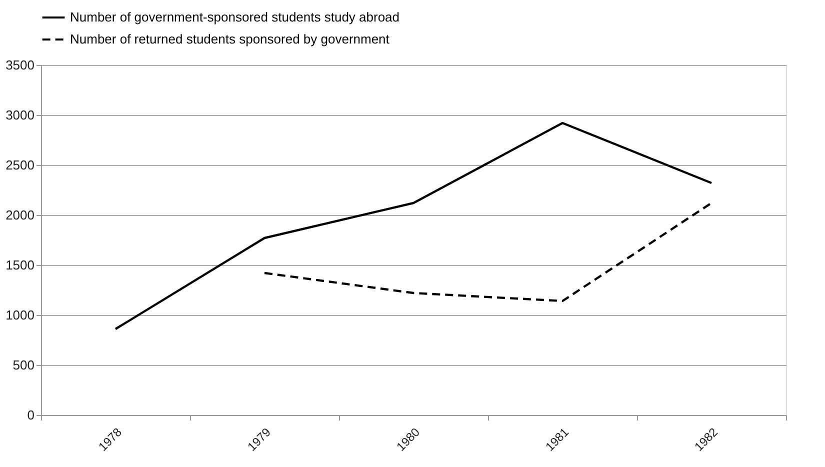 Image resolution: width=825 pixels, height=467 pixels. What do you see at coordinates (20, 265) in the screenshot?
I see `y-tick-label: 1500` at bounding box center [20, 265].